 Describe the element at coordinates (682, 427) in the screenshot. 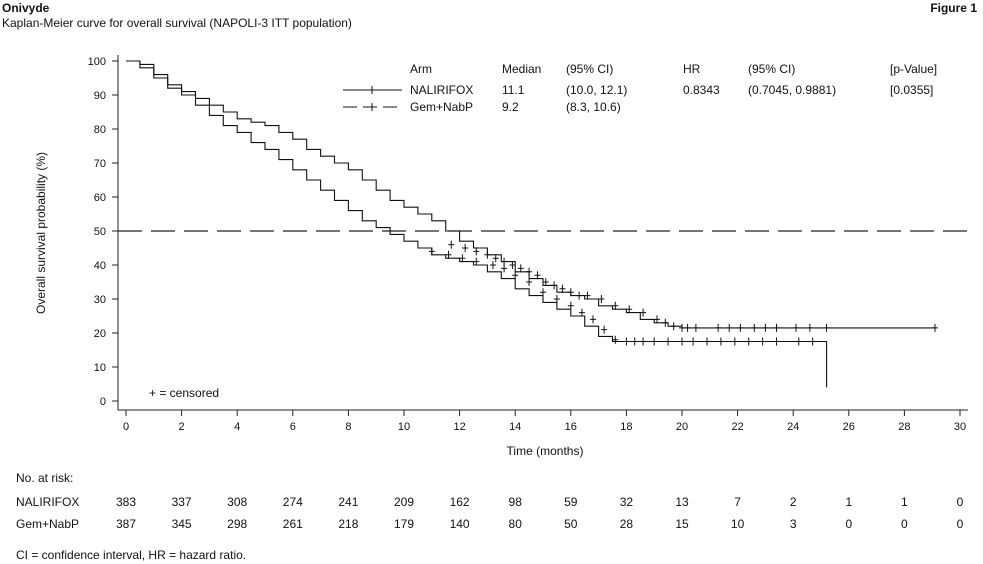

I see `x-tick-label: 20` at that location.